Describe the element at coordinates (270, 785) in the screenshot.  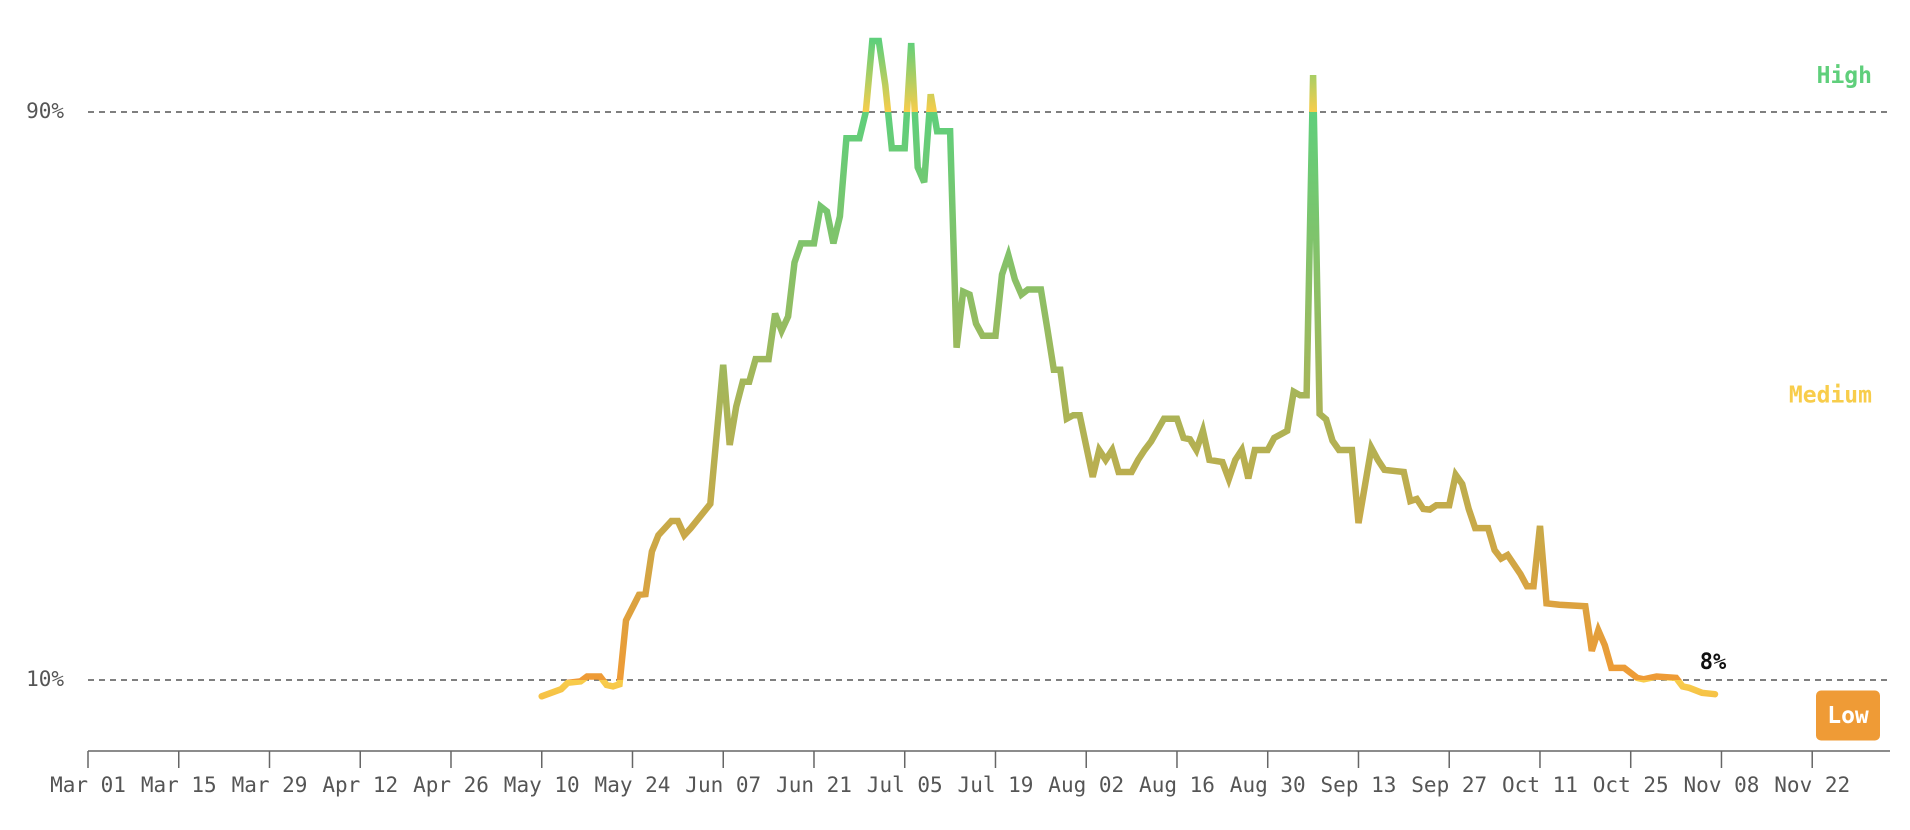
I see `x-tick-label: Mar 29` at that location.